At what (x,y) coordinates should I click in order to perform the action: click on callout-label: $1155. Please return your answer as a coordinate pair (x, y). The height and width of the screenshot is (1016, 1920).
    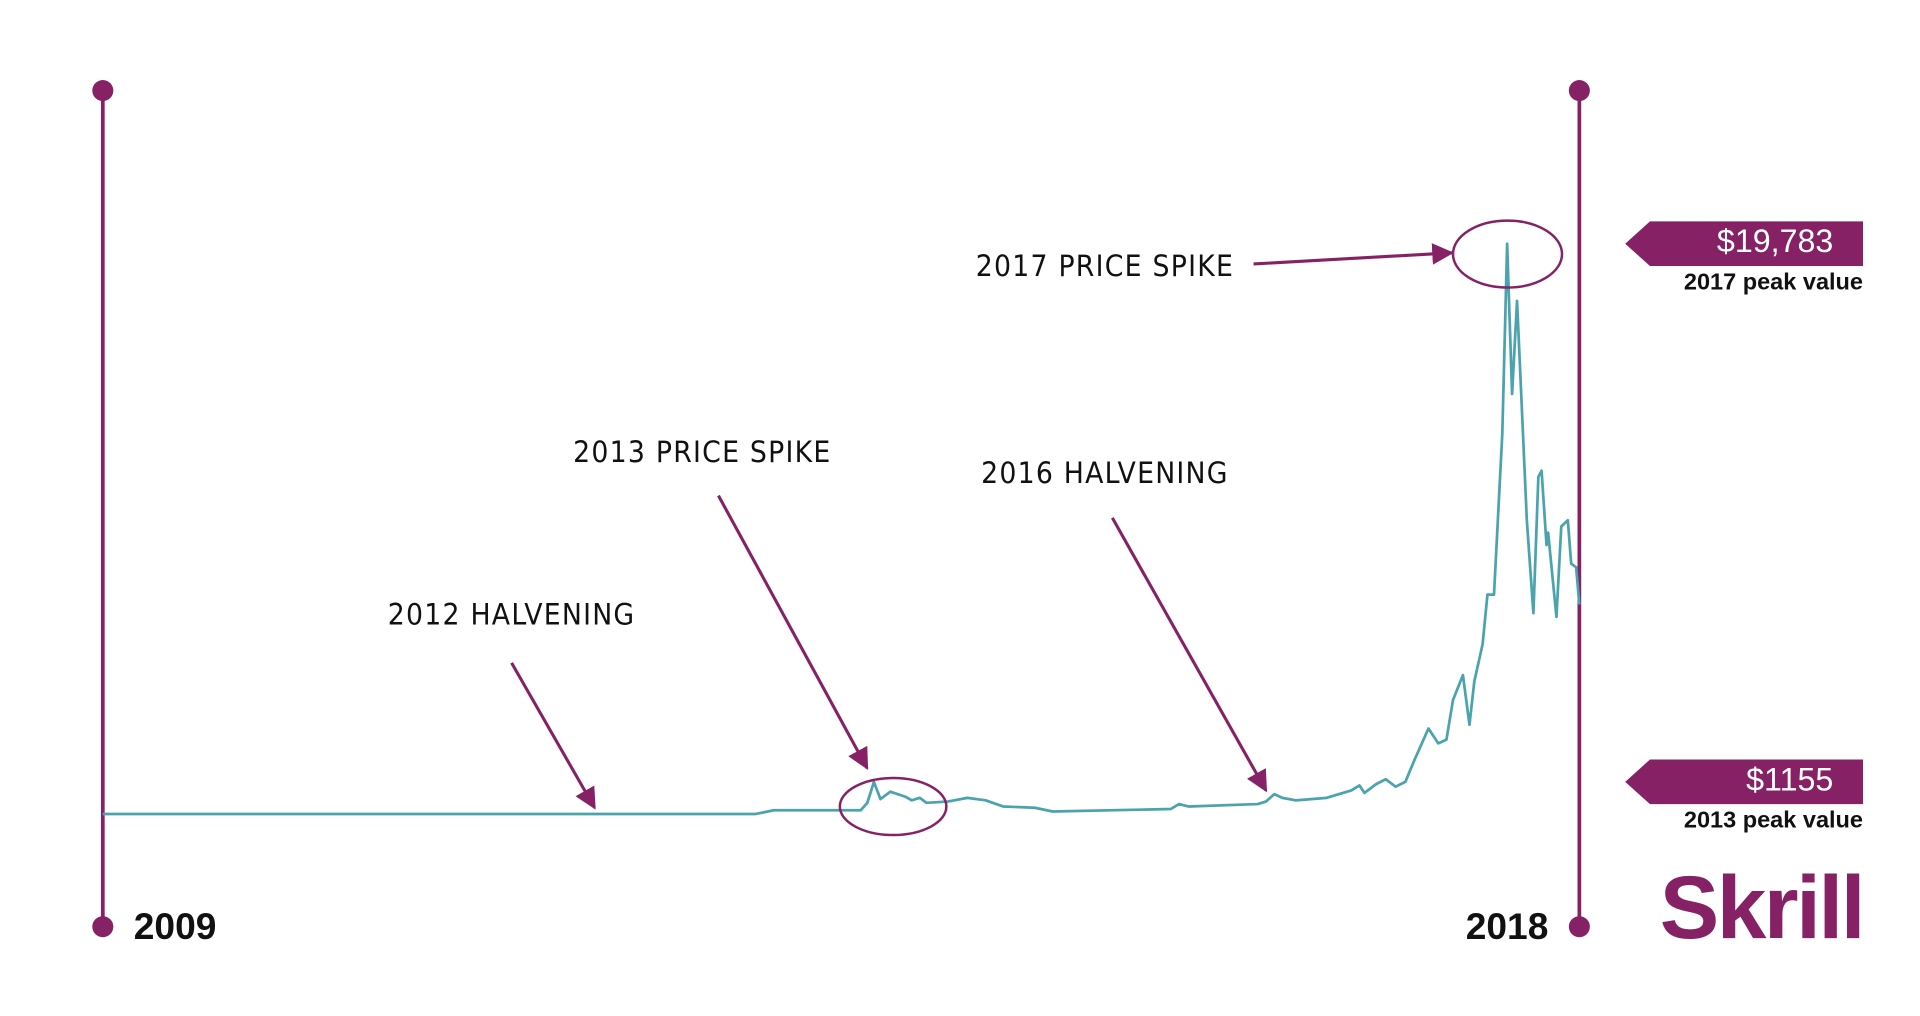
    Looking at the image, I should click on (1789, 779).